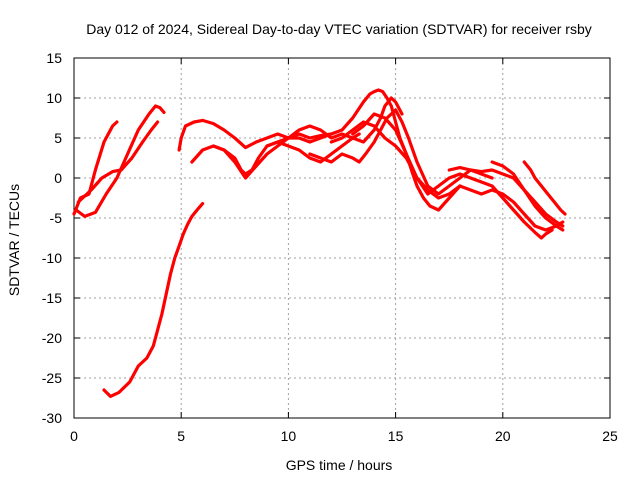 This screenshot has height=480, width=640. What do you see at coordinates (52, 338) in the screenshot?
I see `y-tick-label: -20` at bounding box center [52, 338].